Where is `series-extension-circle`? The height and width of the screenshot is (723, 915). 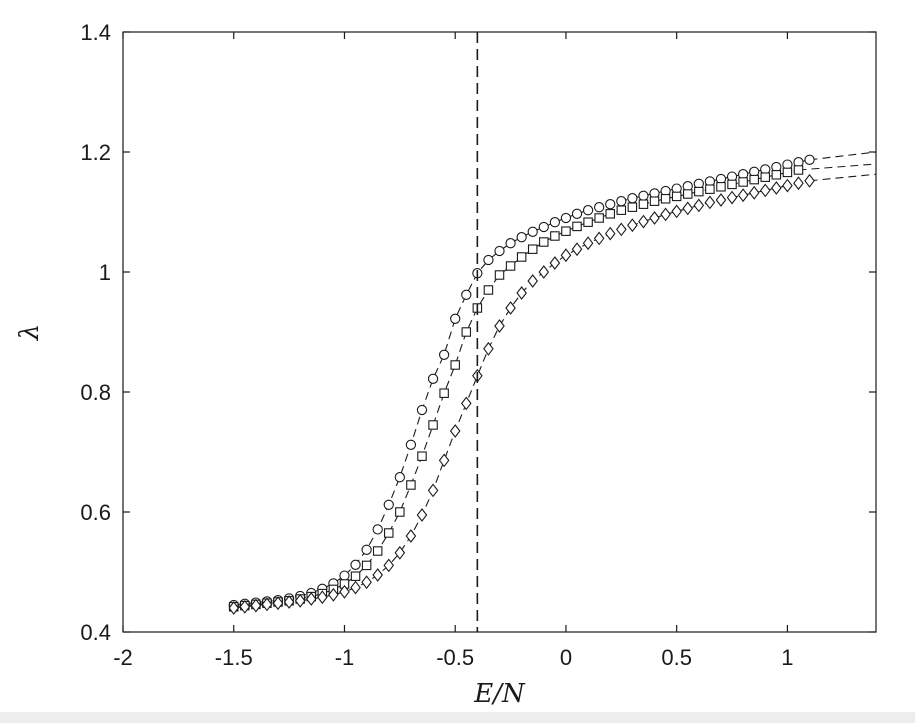
series-extension-circle is located at coordinates (842, 156).